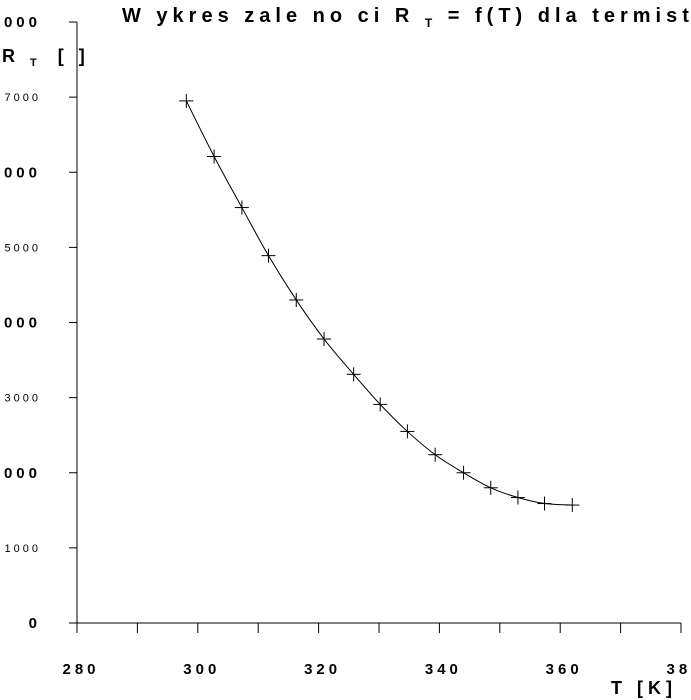 The width and height of the screenshot is (691, 700). Describe the element at coordinates (35, 623) in the screenshot. I see `y-tick-label: 0` at that location.